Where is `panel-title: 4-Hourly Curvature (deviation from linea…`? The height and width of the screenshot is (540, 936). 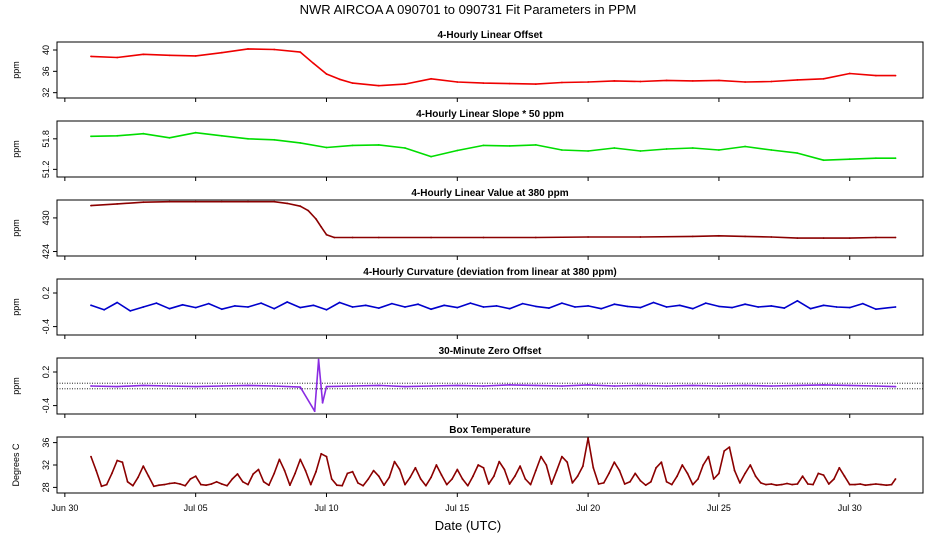
panel-title: 4-Hourly Curvature (deviation from linea… is located at coordinates (489, 272).